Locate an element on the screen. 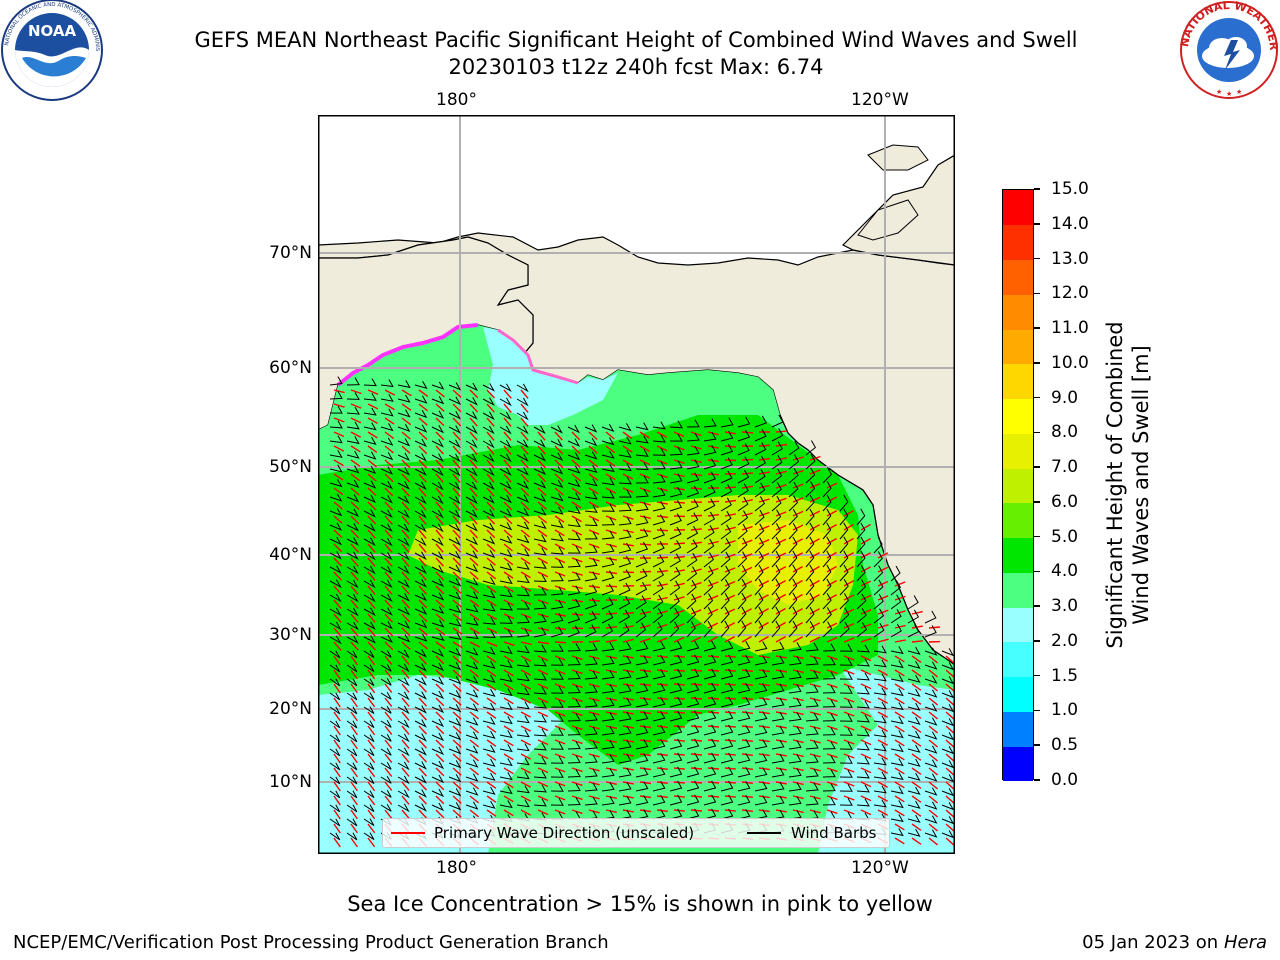  colorbar-tick-label: 11.0 is located at coordinates (1070, 328).